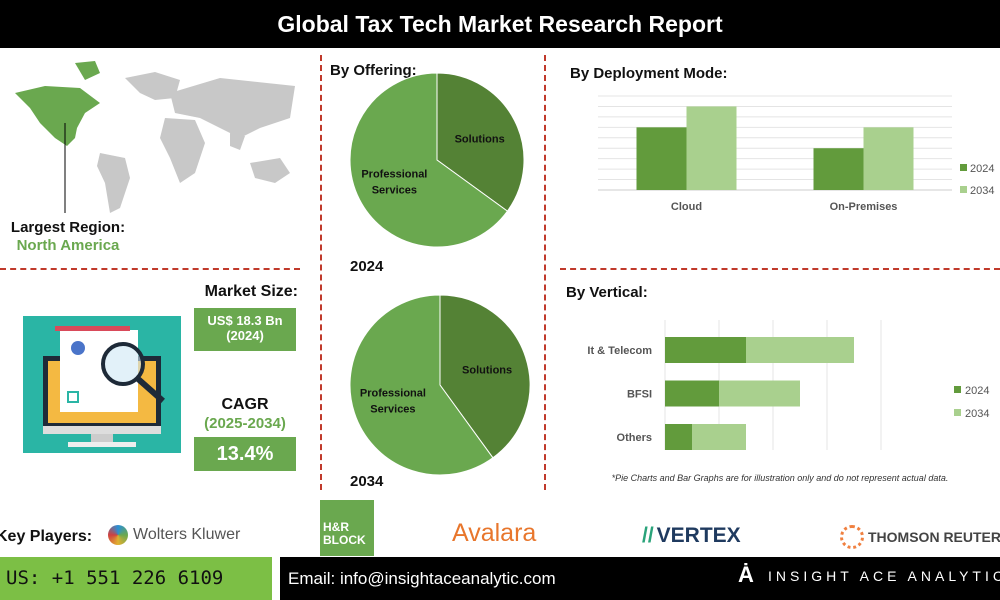  What do you see at coordinates (619, 351) in the screenshot?
I see `y-tick-label: It & Telecom` at bounding box center [619, 351].